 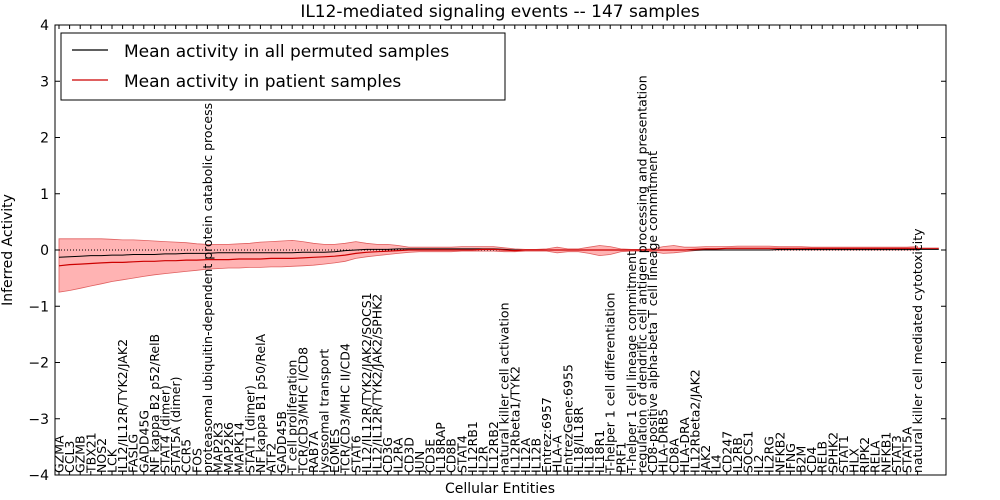 I want to click on x-tick-label: TCR/CD3/MHC I/CD8, so click(x=302, y=410).